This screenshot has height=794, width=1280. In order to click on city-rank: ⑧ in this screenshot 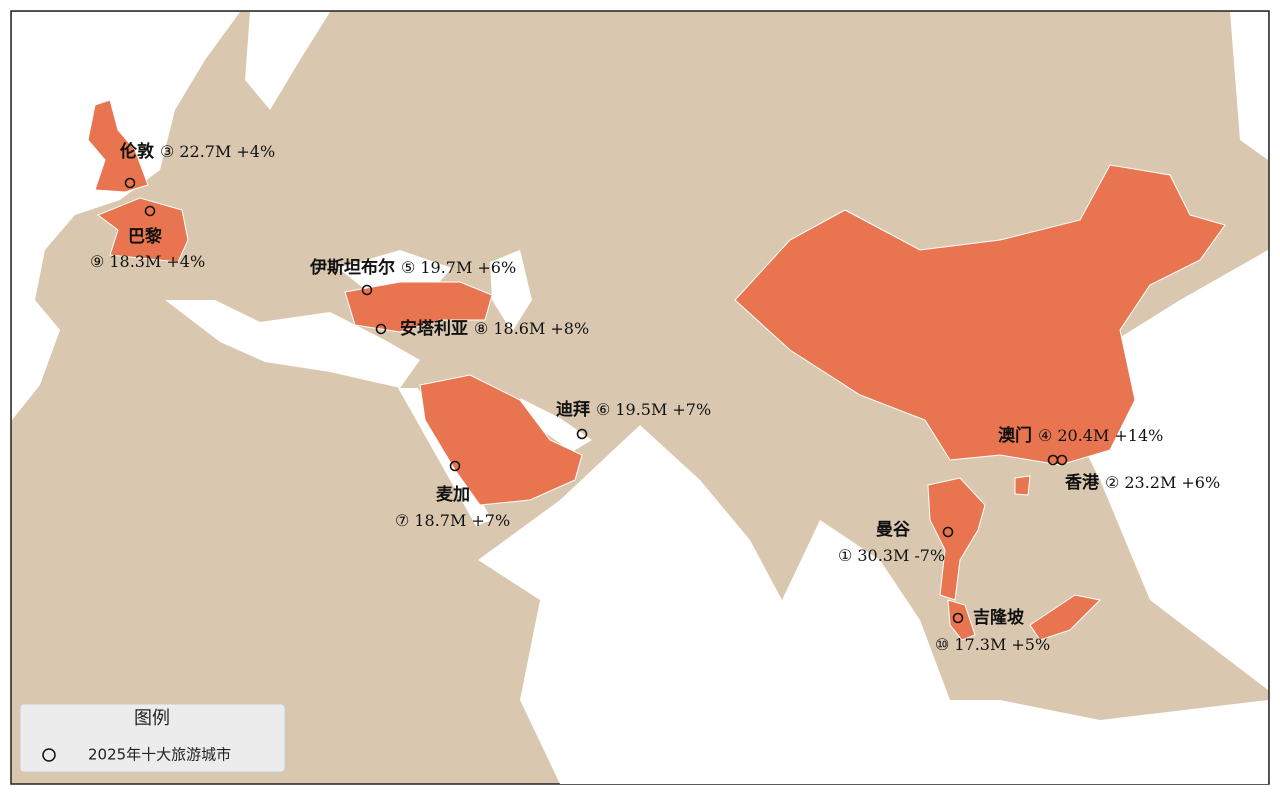, I will do `click(481, 328)`.